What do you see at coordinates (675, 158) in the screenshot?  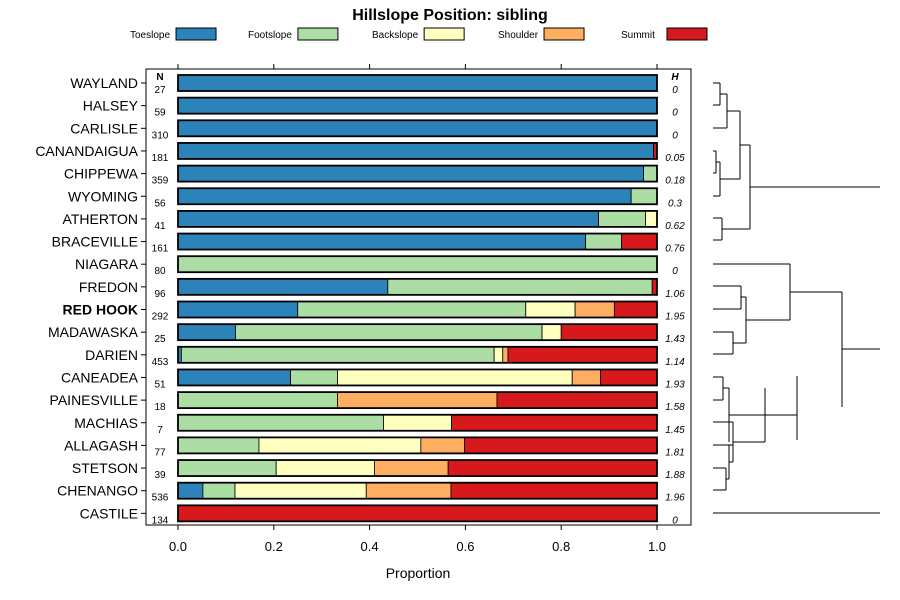 I see `h-label: 0.05` at bounding box center [675, 158].